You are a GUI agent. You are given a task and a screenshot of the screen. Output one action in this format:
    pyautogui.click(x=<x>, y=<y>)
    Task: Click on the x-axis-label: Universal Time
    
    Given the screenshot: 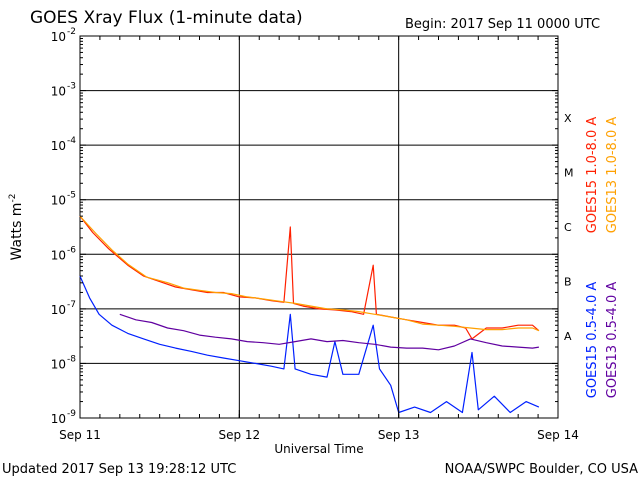 What is the action you would take?
    pyautogui.click(x=318, y=449)
    